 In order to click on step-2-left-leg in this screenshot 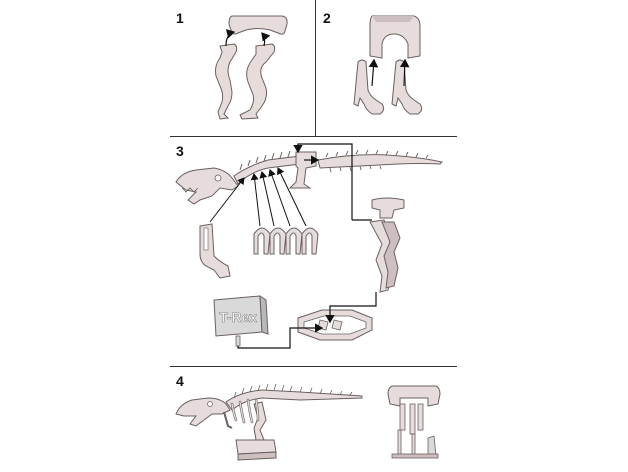, I will do `click(369, 87)`.